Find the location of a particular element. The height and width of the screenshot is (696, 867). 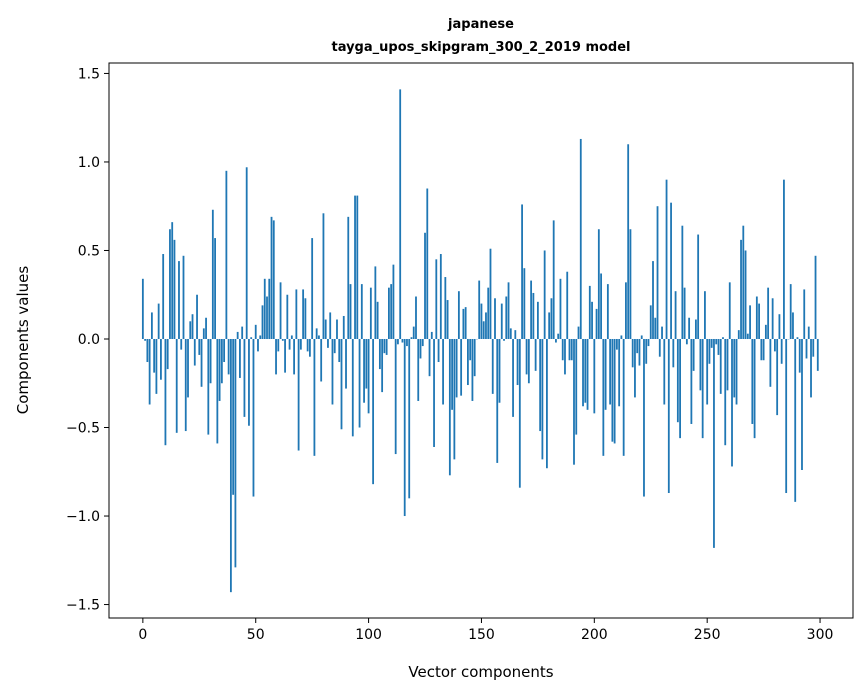

x-axis-ticks: 0 50 100 150 200 250 300 is located at coordinates (485, 630).